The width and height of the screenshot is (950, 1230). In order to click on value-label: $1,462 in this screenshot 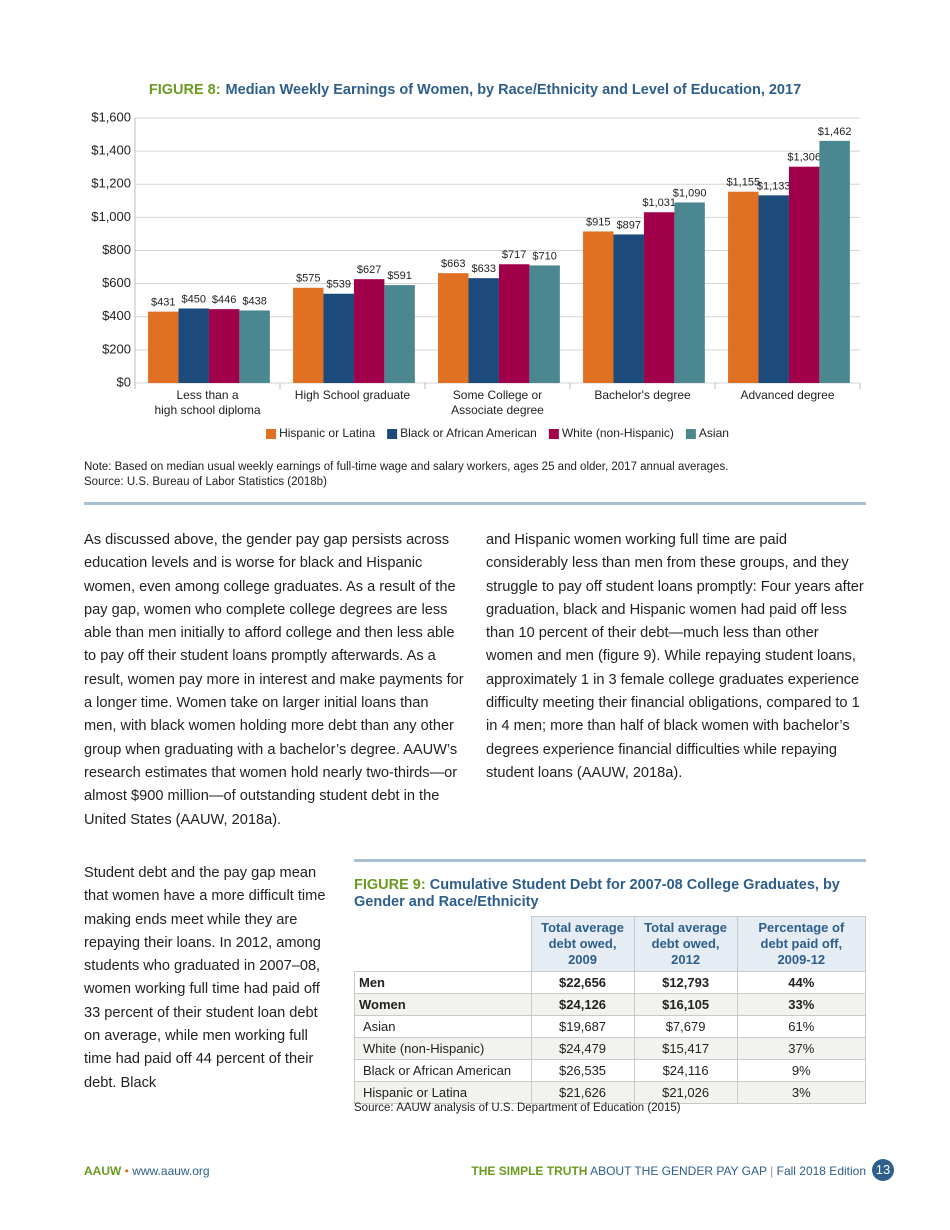, I will do `click(835, 132)`.